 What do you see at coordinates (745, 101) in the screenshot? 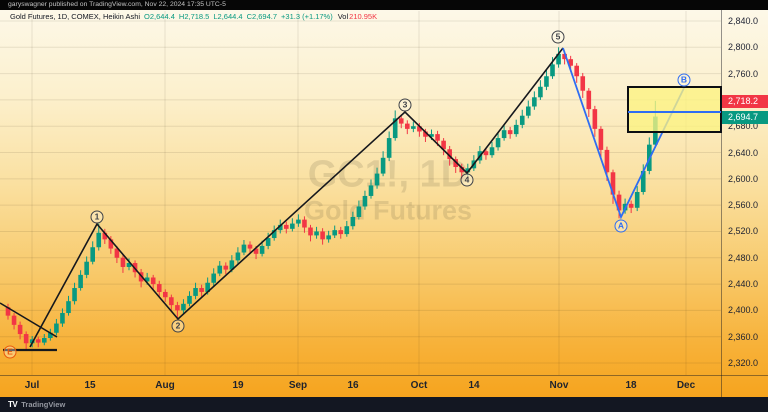
I see `price-axis-callout: 2,718.2` at bounding box center [745, 101].